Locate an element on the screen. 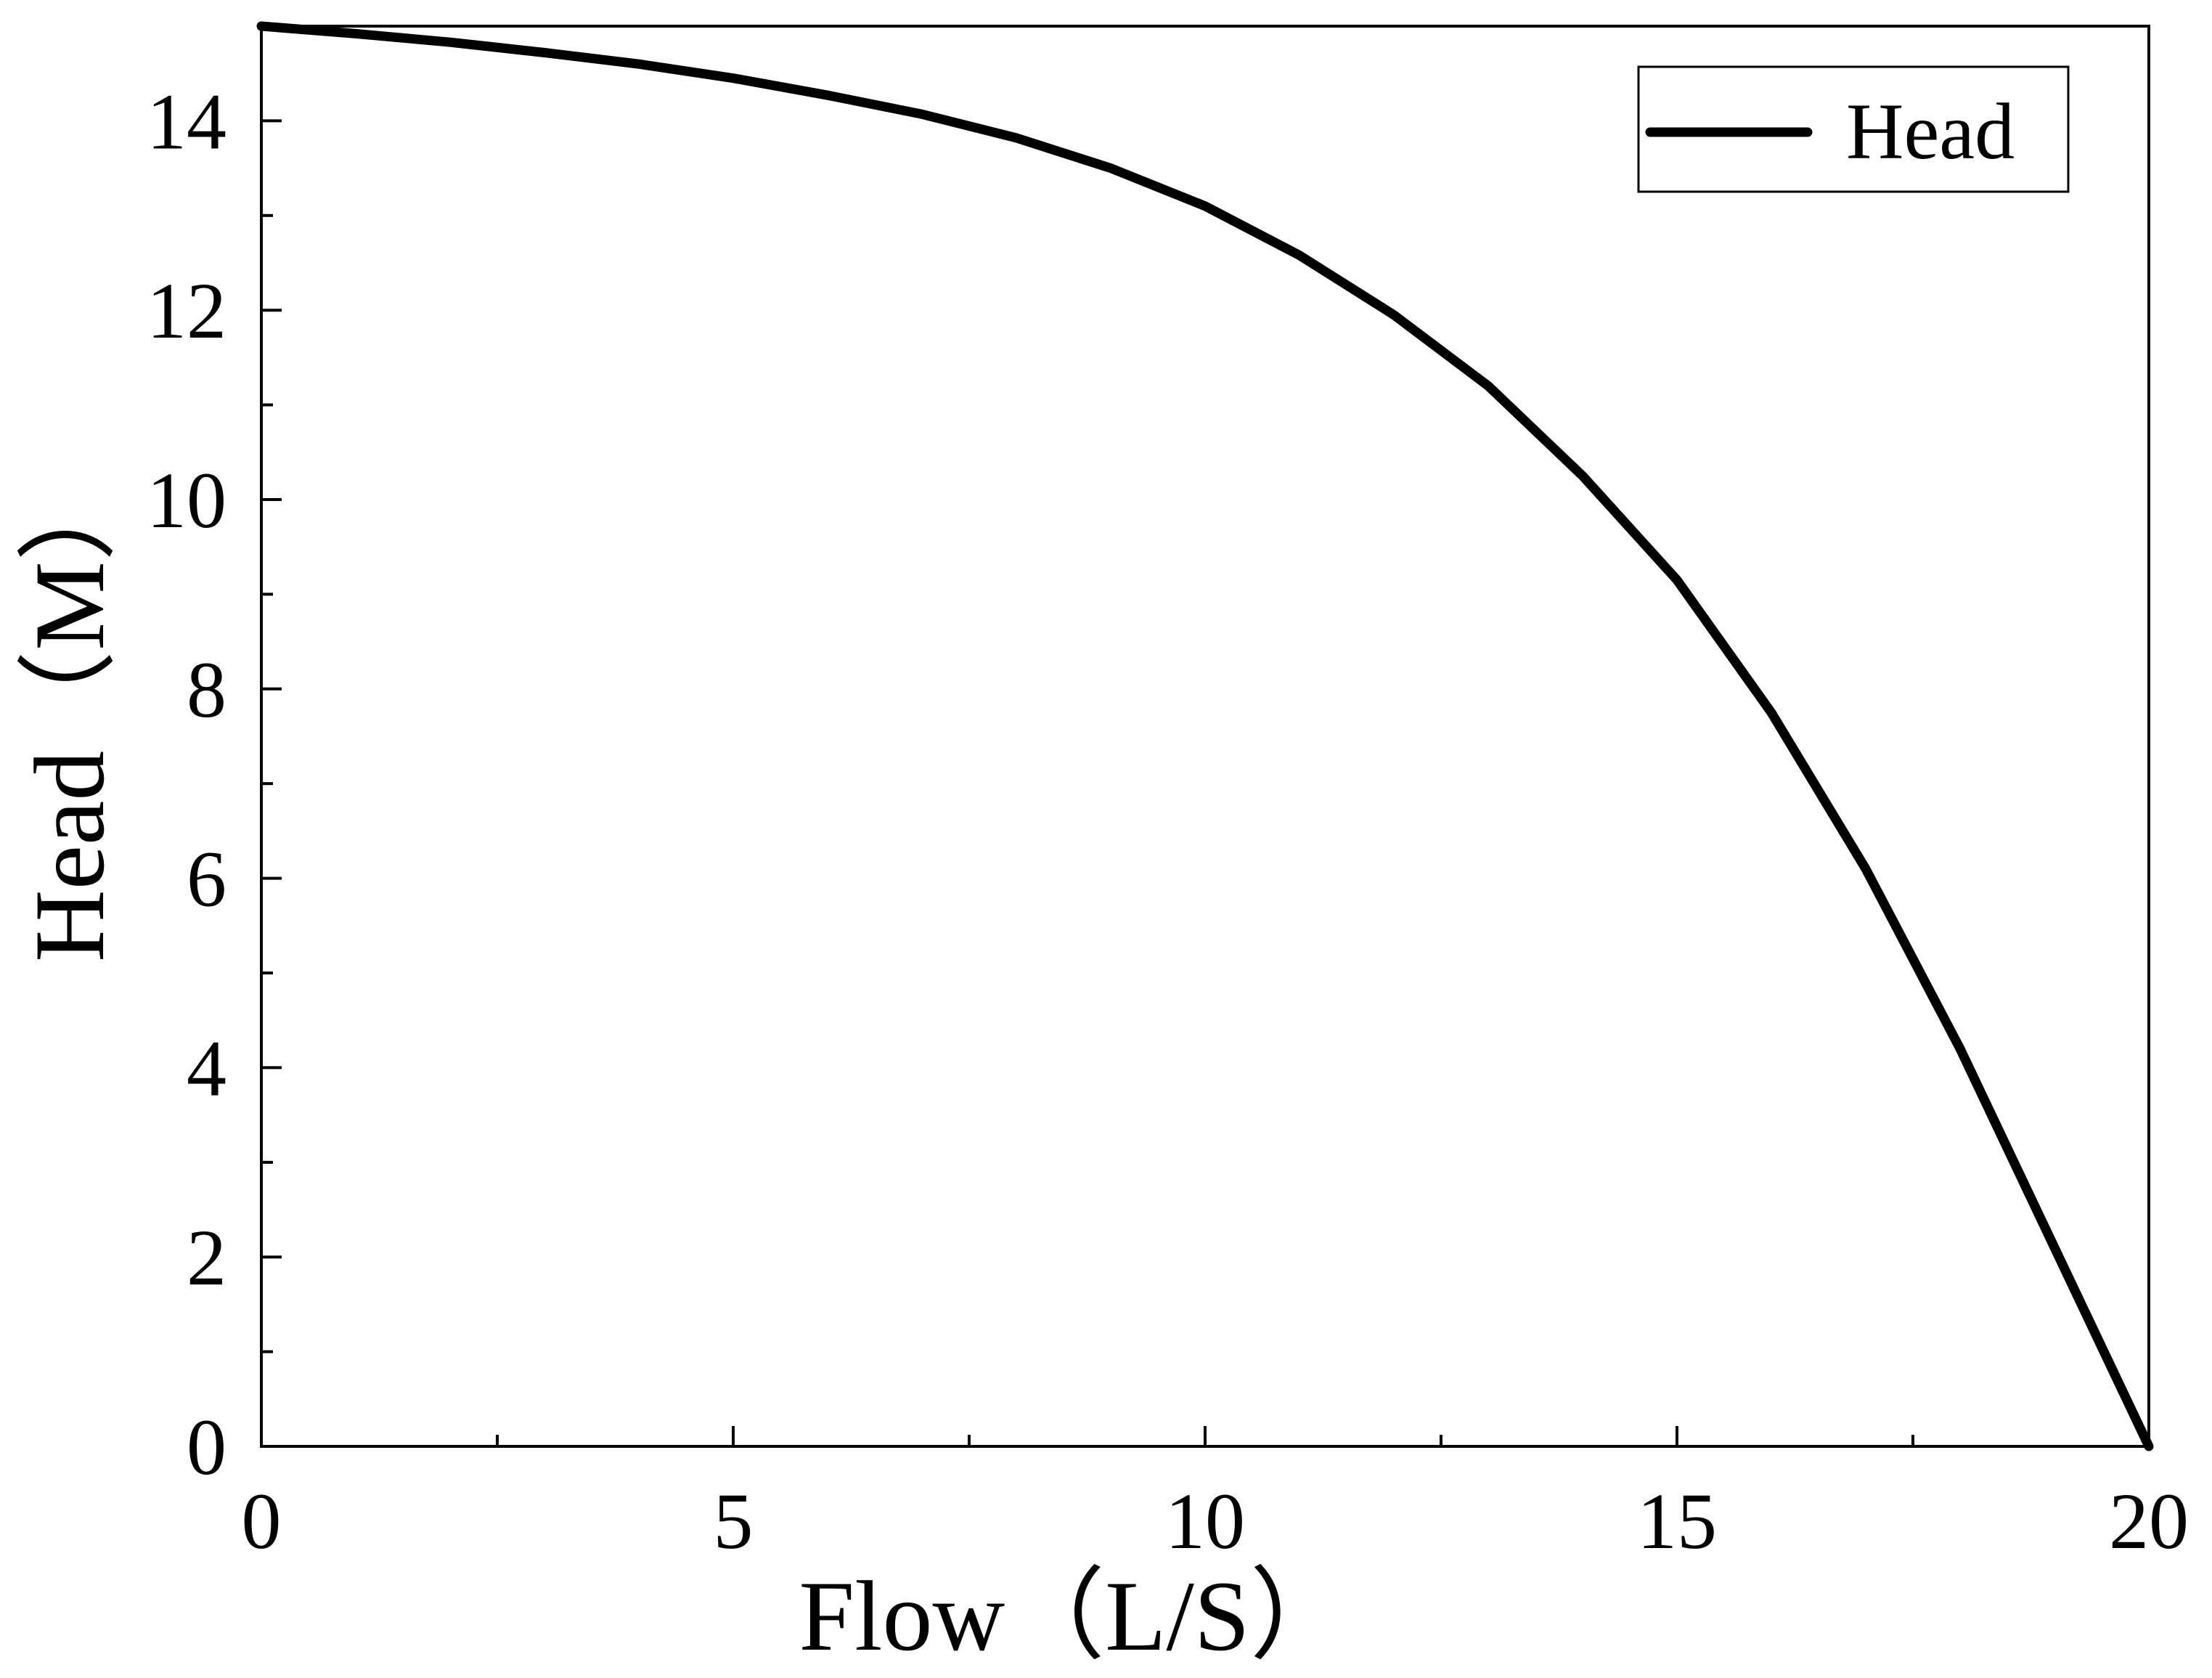 The width and height of the screenshot is (2212, 1678). x-axis-tick-labels: 0 5 10 15 20 is located at coordinates (1215, 1521).